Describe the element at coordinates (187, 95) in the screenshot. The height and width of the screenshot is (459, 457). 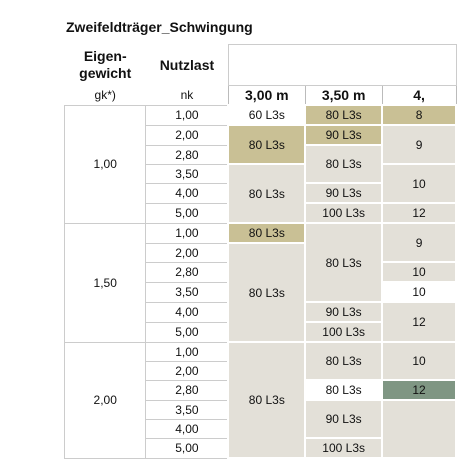
I see `header-cell: nk` at that location.